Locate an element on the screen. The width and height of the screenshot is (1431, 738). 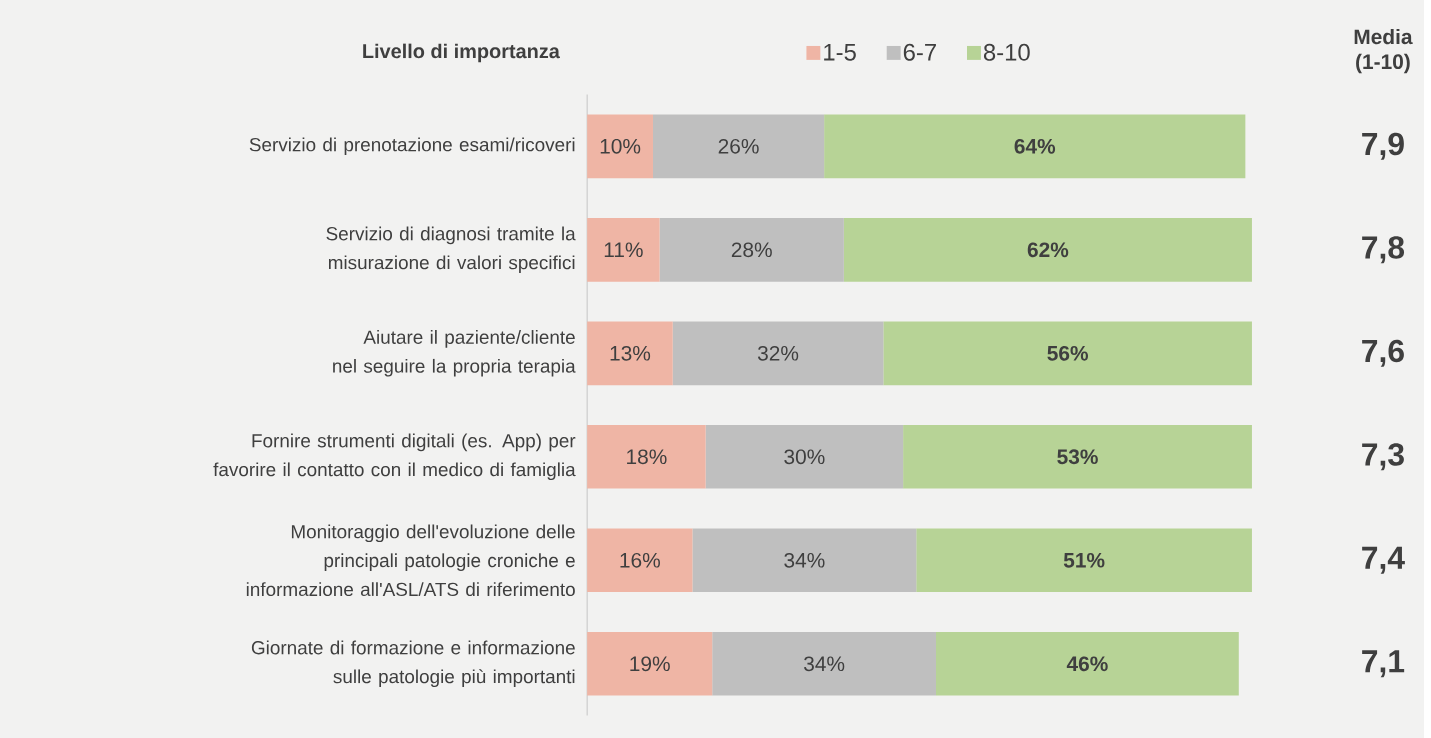
data-label: 32% is located at coordinates (778, 353).